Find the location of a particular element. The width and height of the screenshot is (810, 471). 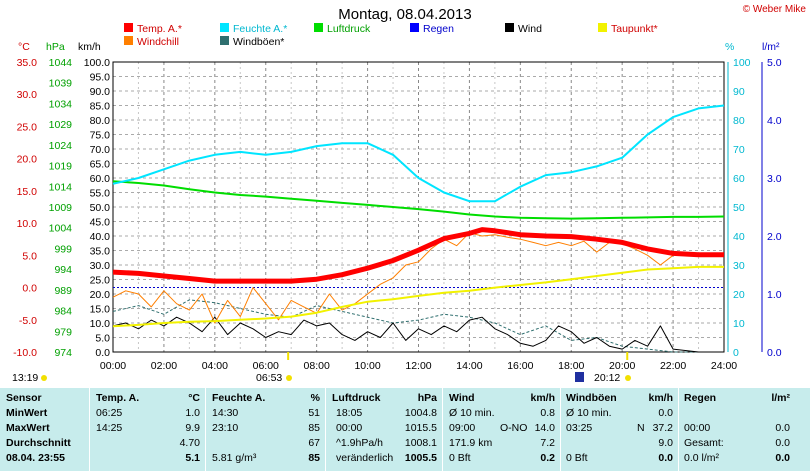

stats-cell-gust-a: 03:25 is located at coordinates (579, 428).